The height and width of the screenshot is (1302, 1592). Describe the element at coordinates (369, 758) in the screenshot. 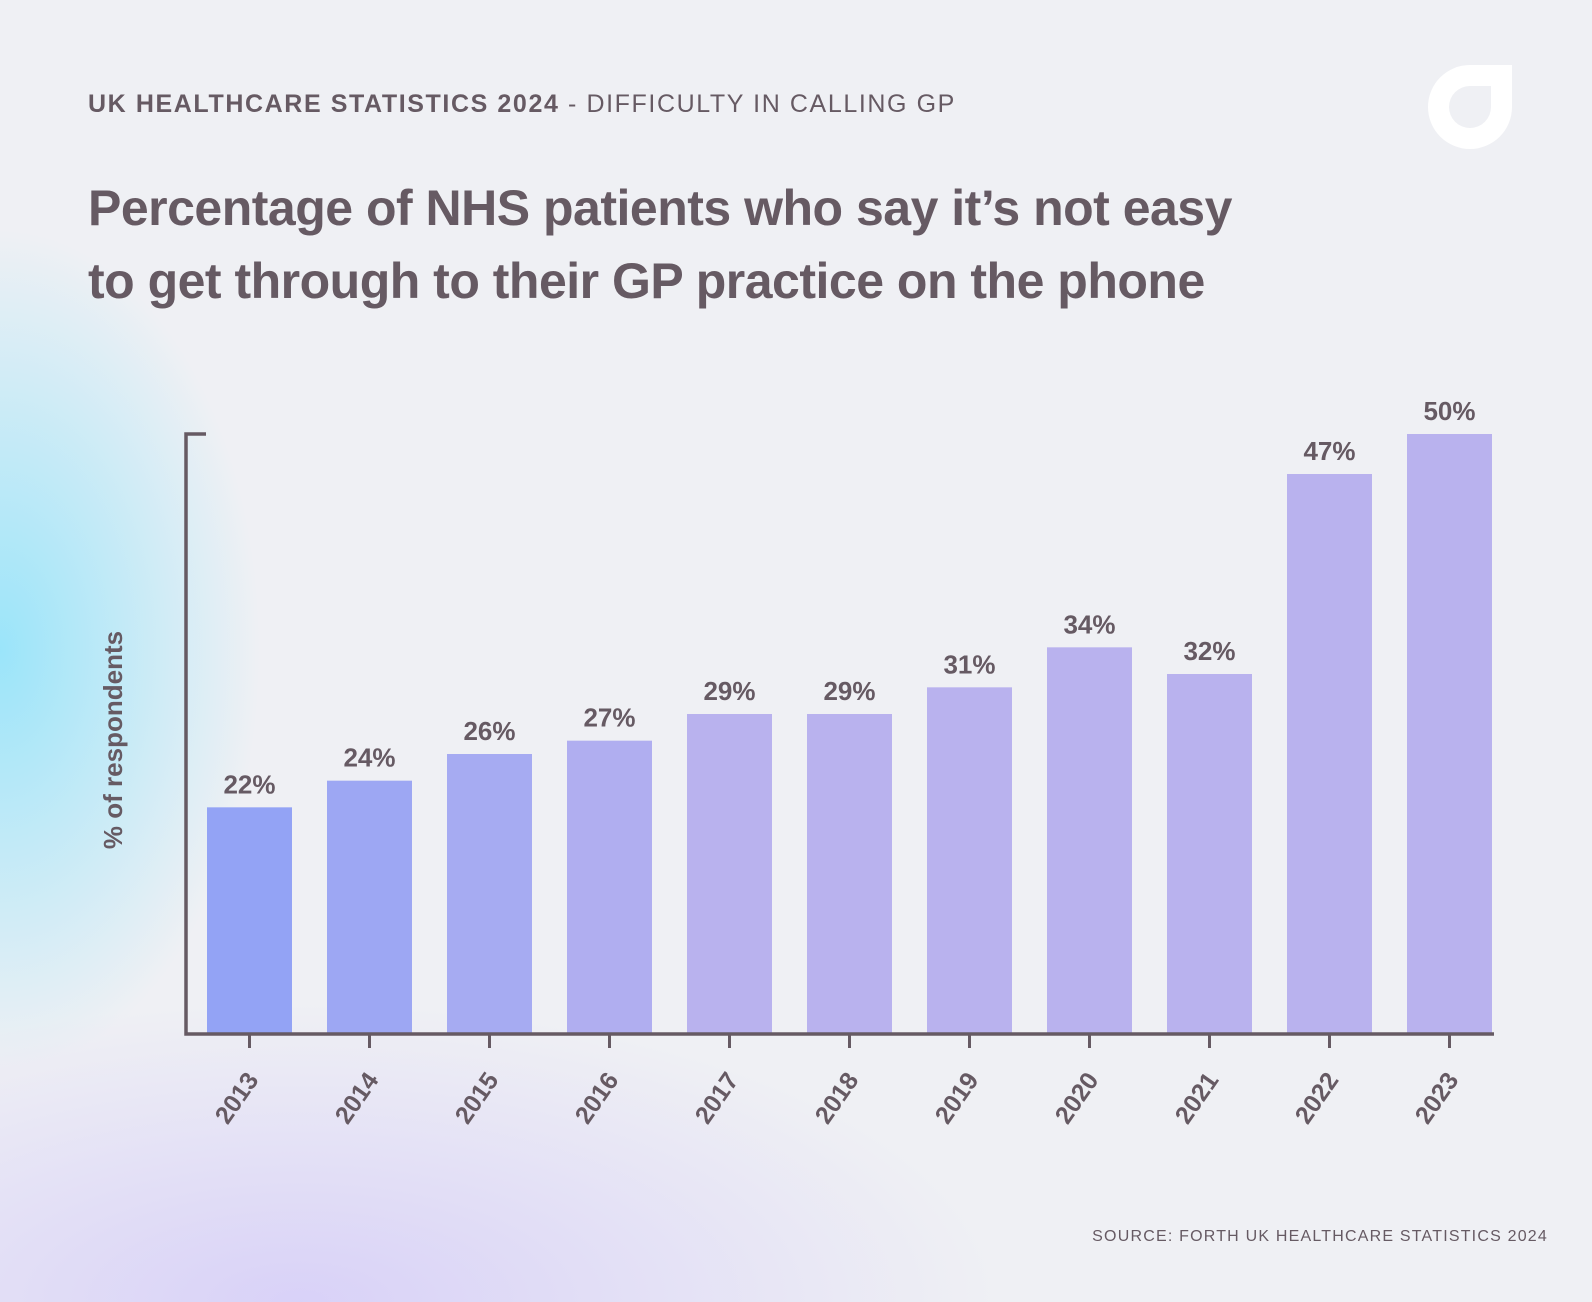

I see `data-label-2014: 24%` at that location.